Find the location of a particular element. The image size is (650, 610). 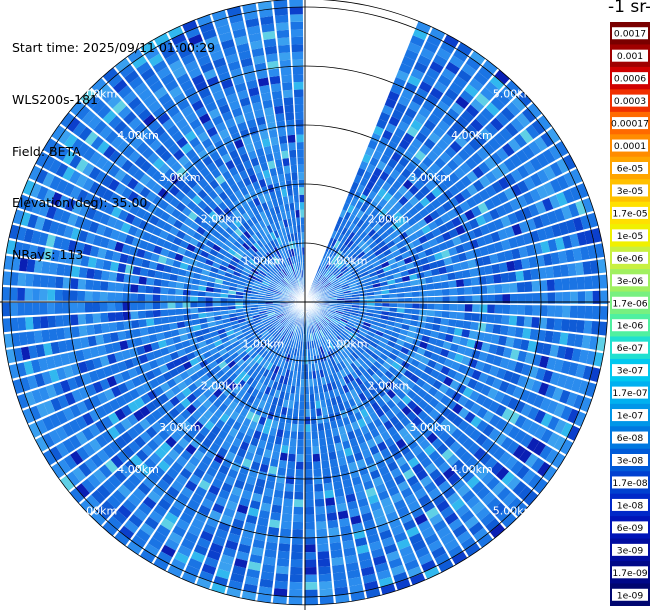

colorbar-tick-label: 3e-06 is located at coordinates (630, 281).